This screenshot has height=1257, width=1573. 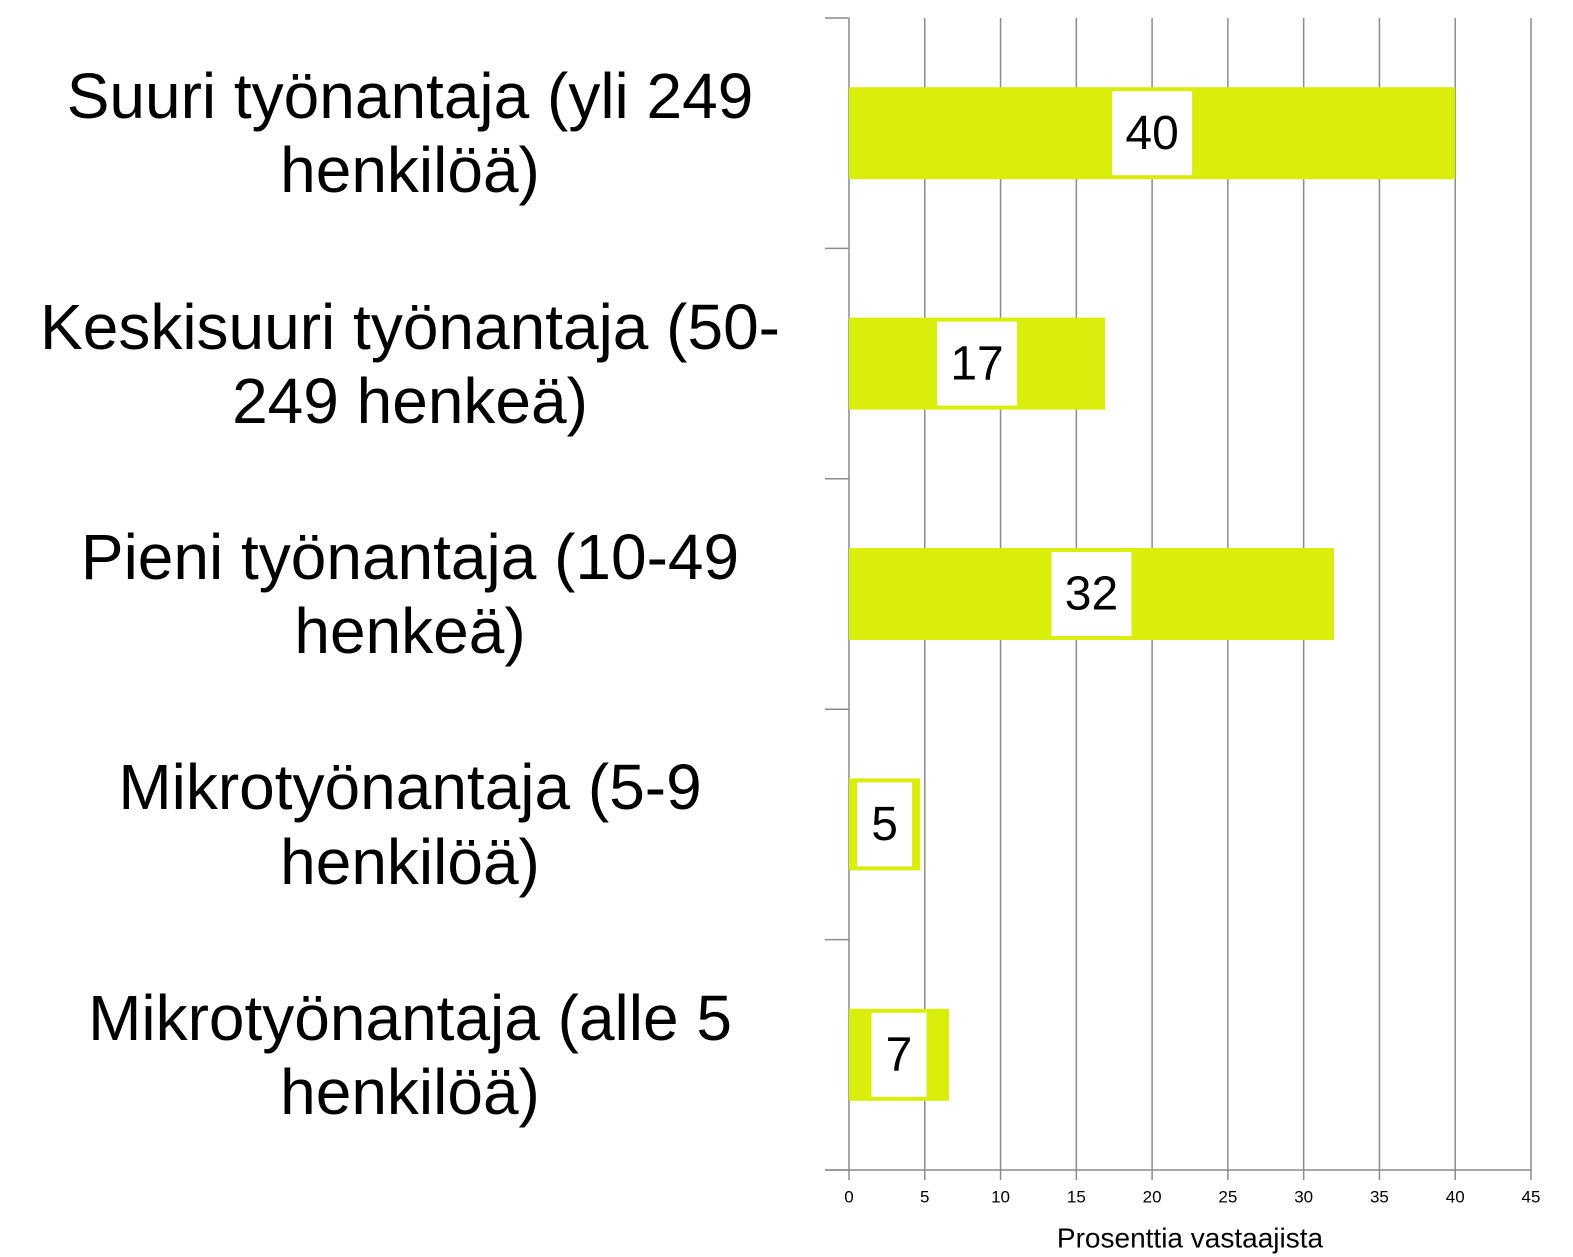 I want to click on y-tick-label: Keskisuuri työnantaja (50-249 henkeä), so click(x=410, y=363).